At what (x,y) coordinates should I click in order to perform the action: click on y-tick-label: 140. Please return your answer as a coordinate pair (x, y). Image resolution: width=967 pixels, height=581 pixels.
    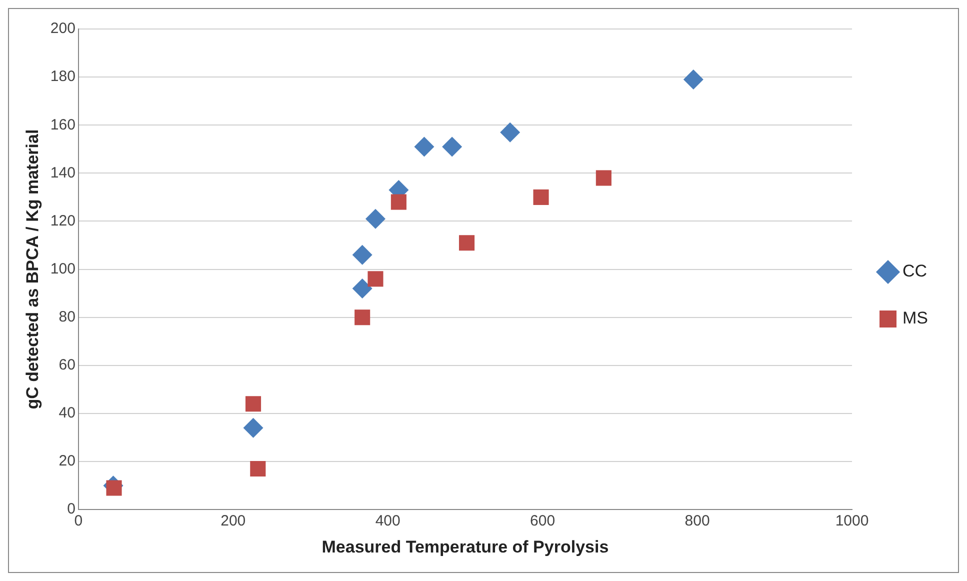
    Looking at the image, I should click on (63, 173).